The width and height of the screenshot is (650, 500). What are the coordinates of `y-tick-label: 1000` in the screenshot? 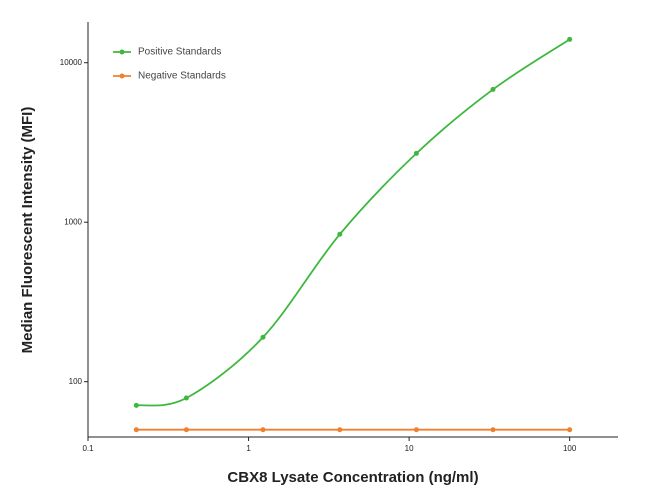 It's located at (73, 221).